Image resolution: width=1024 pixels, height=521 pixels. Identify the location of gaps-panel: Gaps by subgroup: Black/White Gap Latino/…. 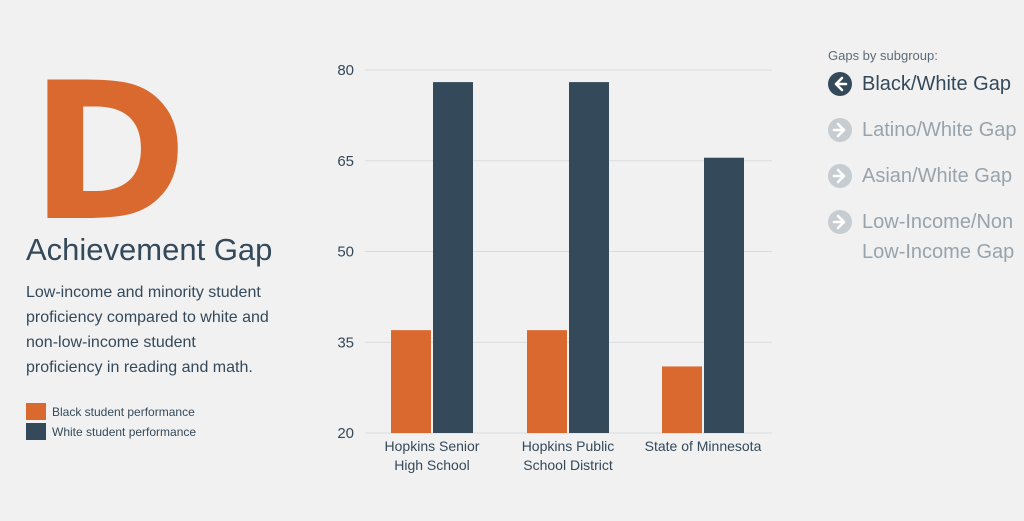
(923, 165).